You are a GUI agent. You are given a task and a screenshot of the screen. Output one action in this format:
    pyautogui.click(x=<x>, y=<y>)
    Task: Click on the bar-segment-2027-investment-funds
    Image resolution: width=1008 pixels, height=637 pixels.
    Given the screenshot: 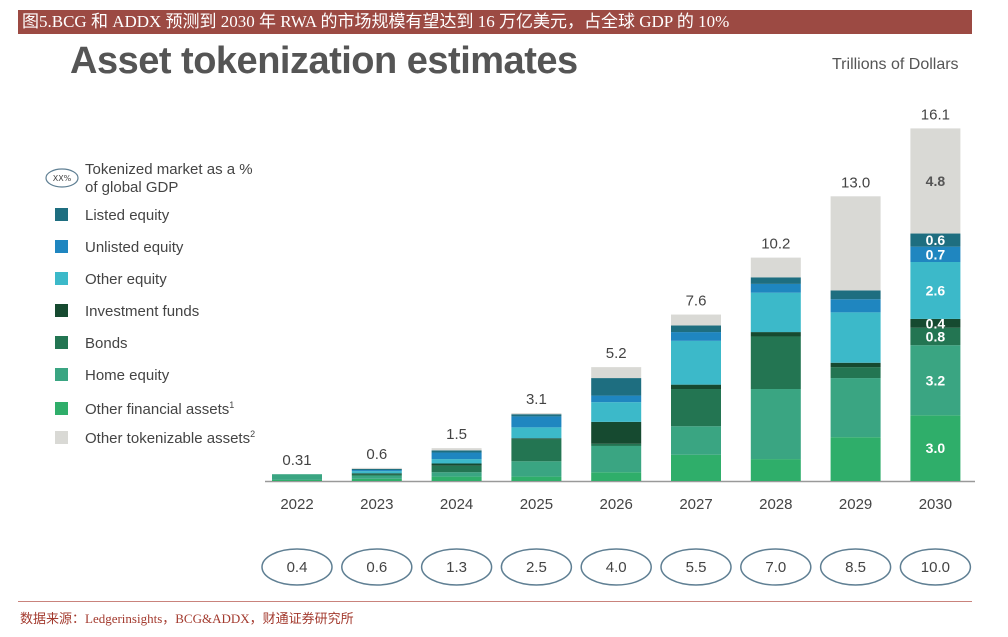 What is the action you would take?
    pyautogui.click(x=696, y=387)
    